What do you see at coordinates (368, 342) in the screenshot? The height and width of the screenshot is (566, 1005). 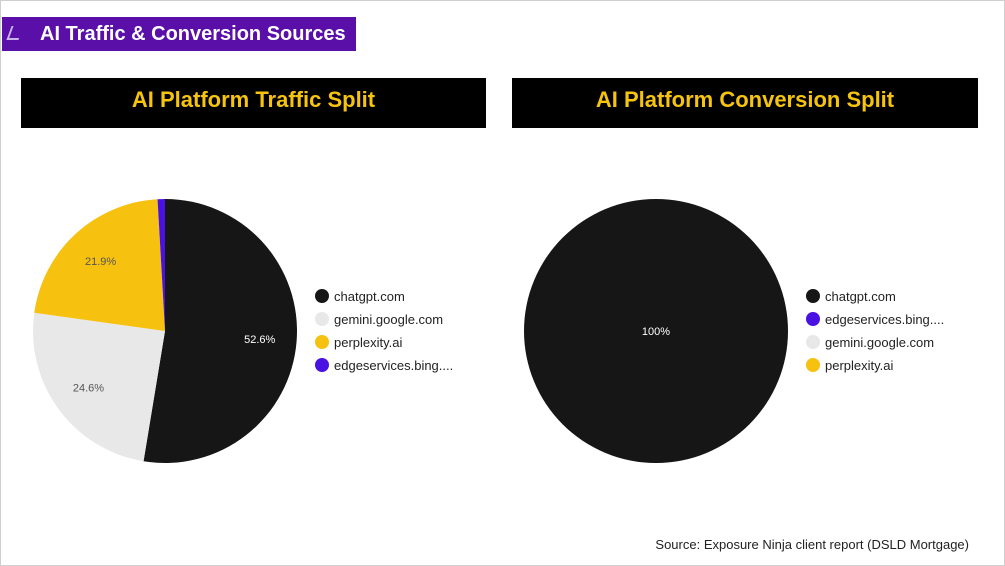 I see `traffic-legend-label: perplexity.ai` at bounding box center [368, 342].